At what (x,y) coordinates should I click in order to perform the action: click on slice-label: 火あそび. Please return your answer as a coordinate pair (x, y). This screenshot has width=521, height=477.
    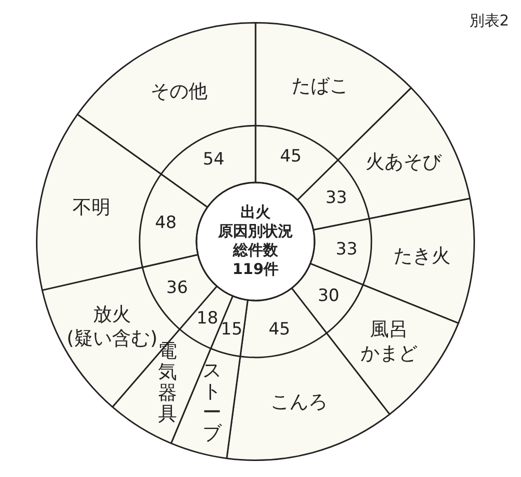
    Looking at the image, I should click on (403, 161).